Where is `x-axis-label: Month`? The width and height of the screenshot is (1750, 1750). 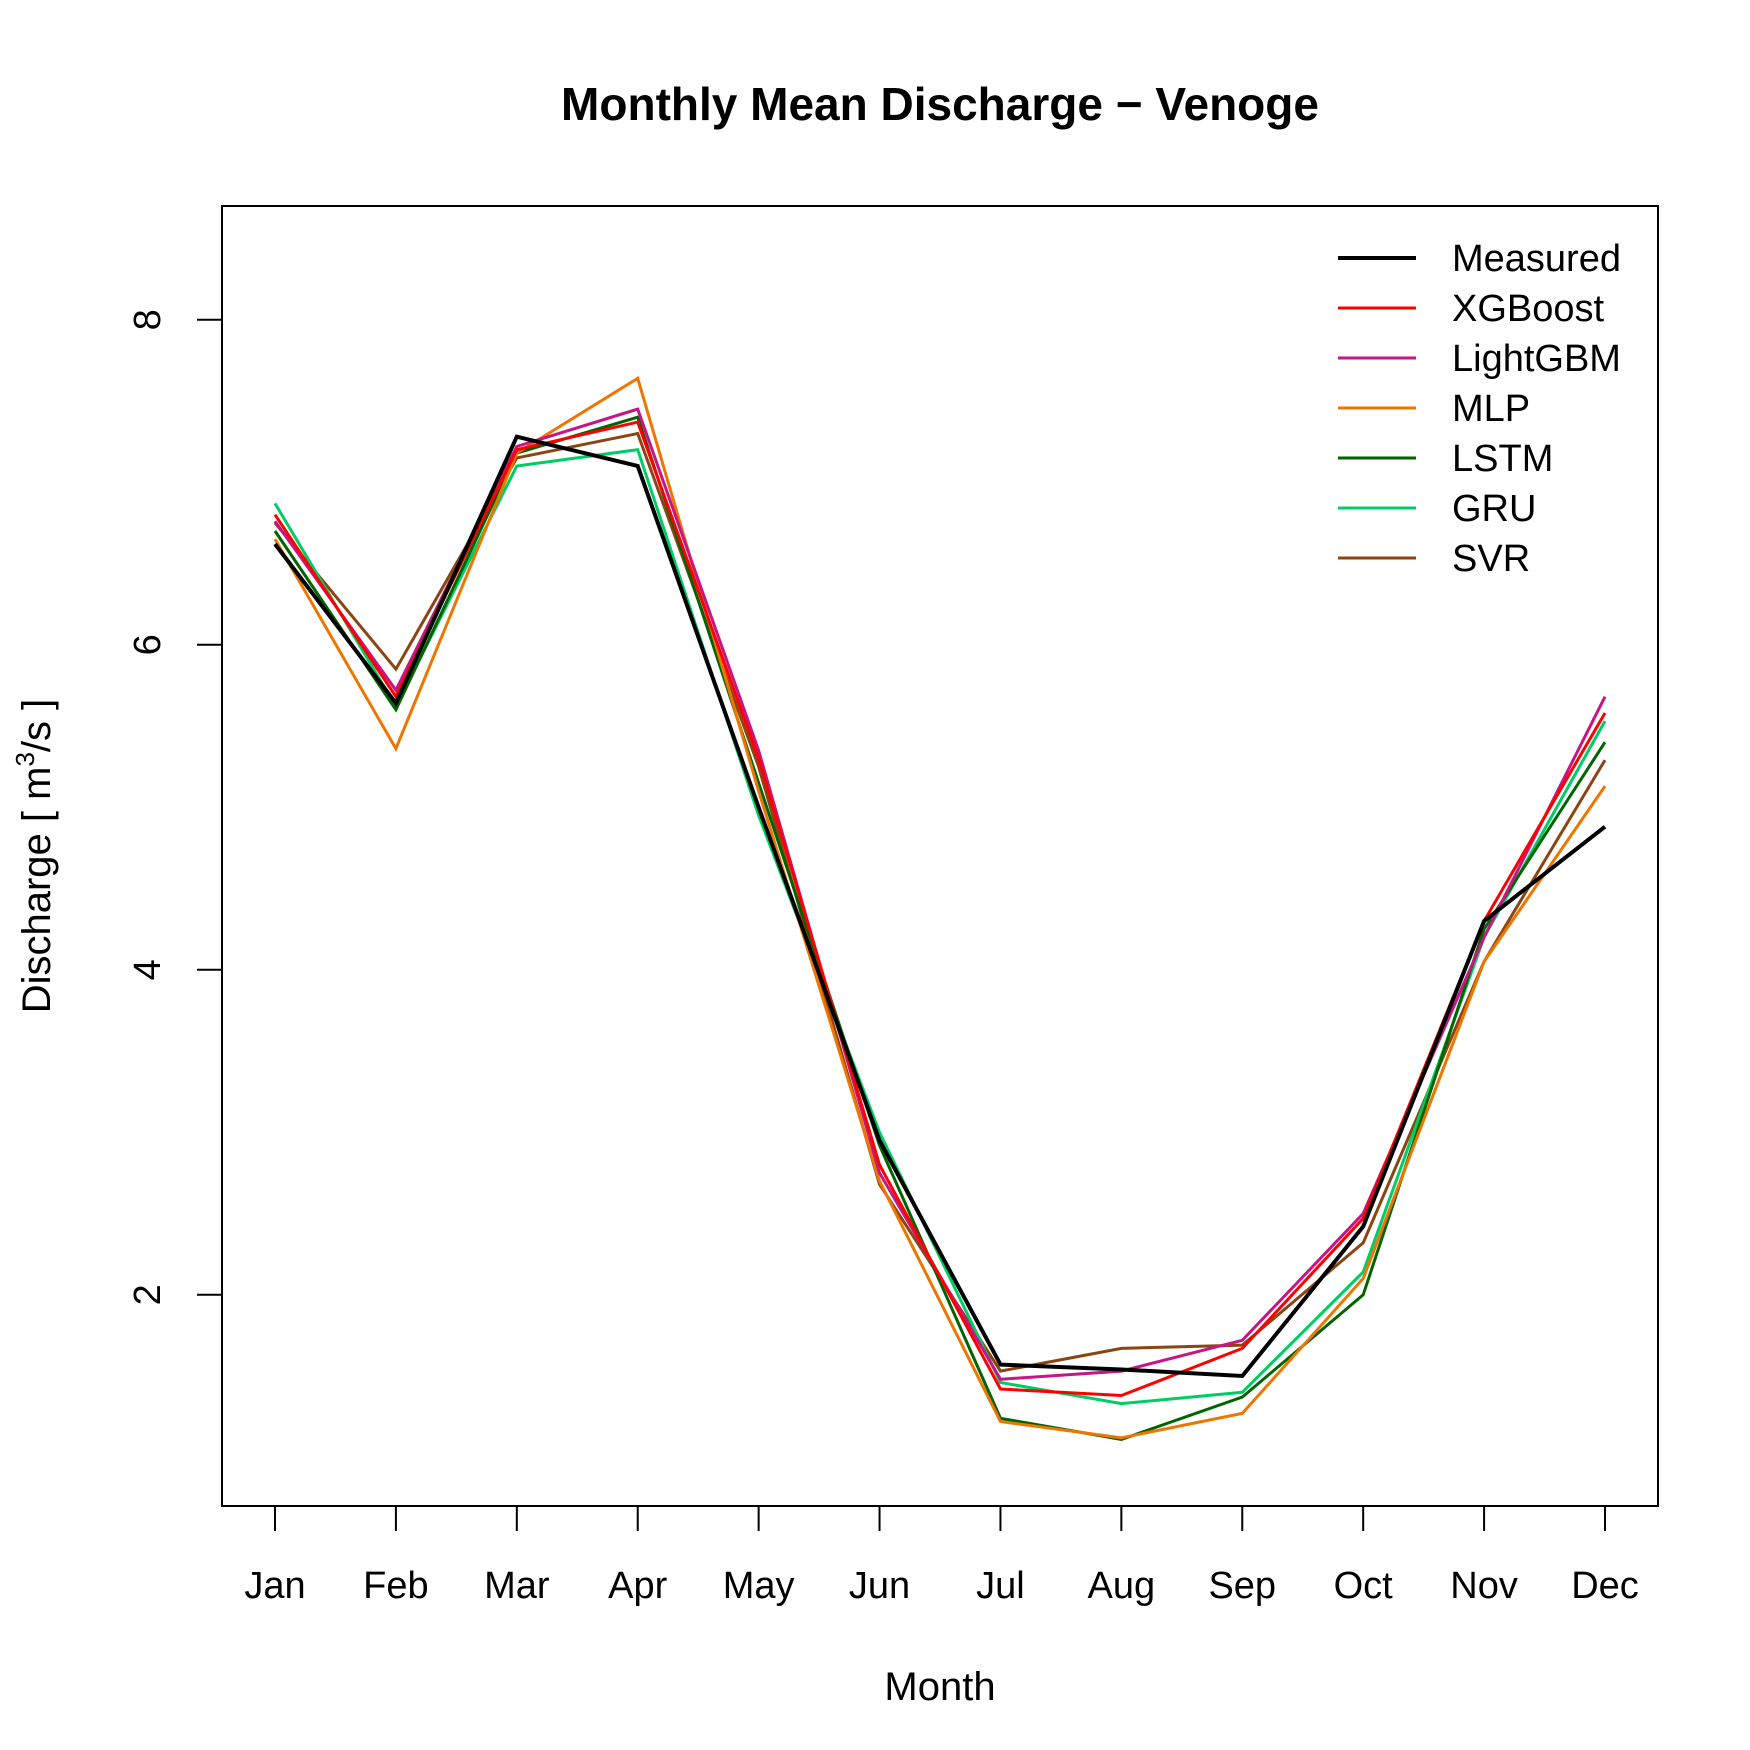 x-axis-label: Month is located at coordinates (939, 1687).